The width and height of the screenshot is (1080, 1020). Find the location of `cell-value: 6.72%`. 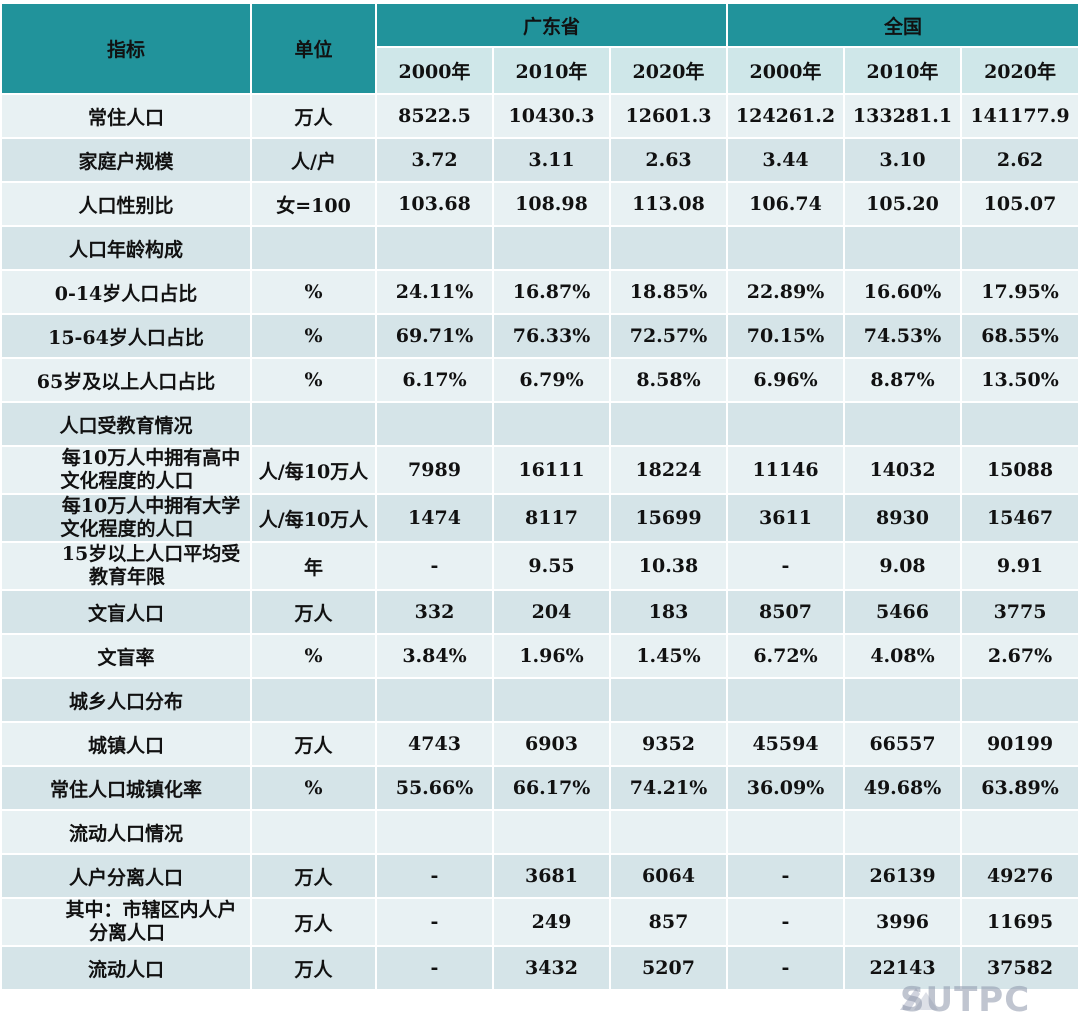

cell-value: 6.72% is located at coordinates (785, 656).